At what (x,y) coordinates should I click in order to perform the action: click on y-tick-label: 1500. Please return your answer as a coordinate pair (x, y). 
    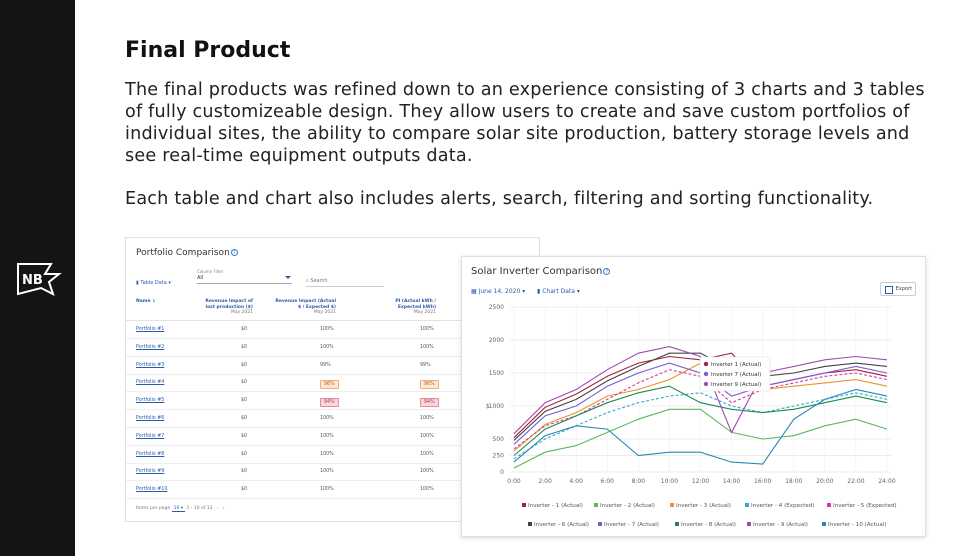
    Looking at the image, I should click on (496, 373).